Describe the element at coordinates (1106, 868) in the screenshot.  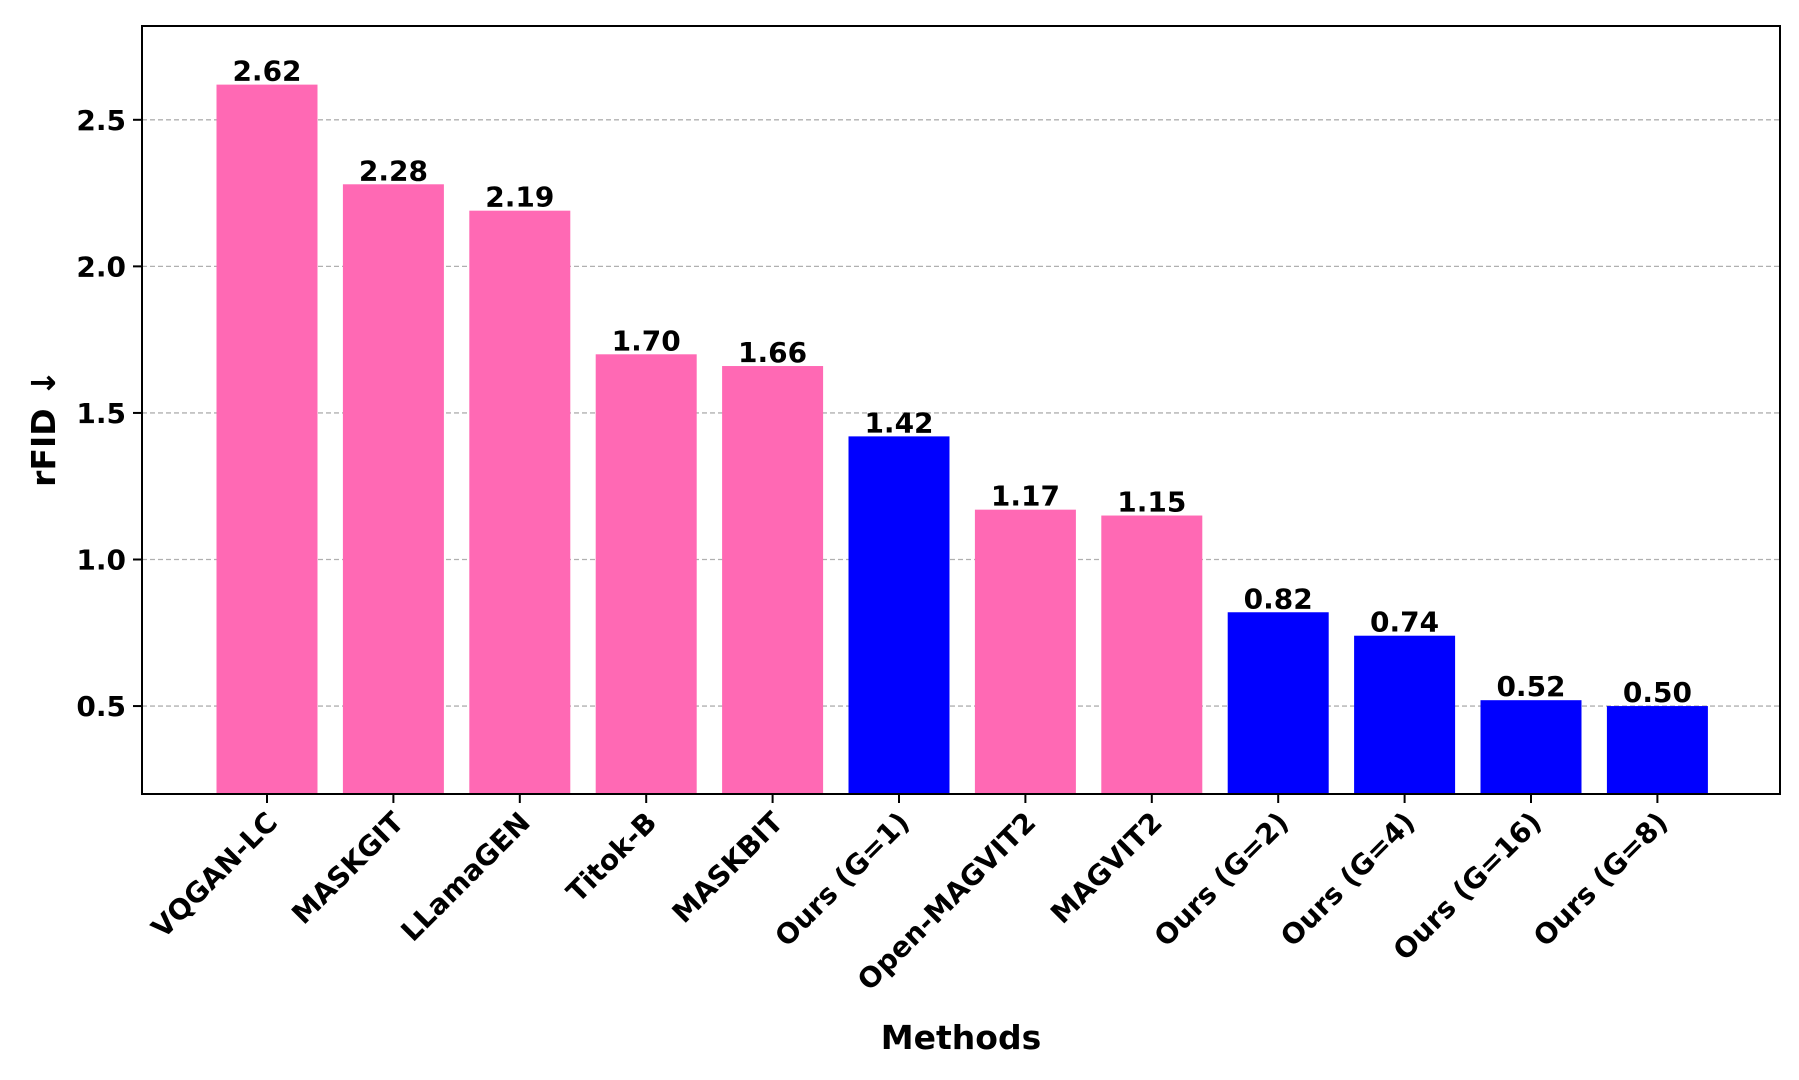
I see `x-tick-label: MAGVIT2` at that location.